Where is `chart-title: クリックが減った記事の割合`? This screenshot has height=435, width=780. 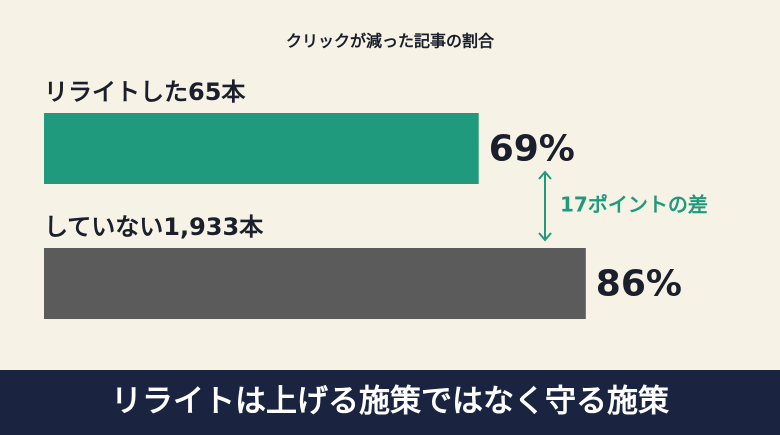 chart-title: クリックが減った記事の割合 is located at coordinates (390, 41).